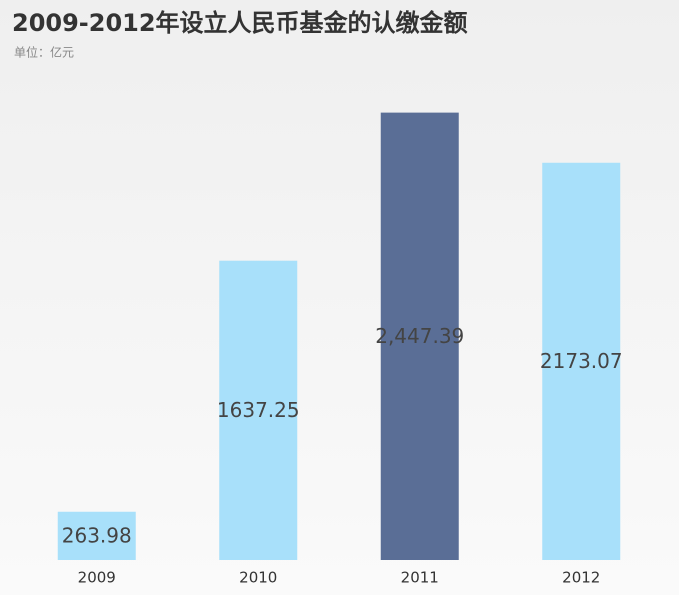  Describe the element at coordinates (97, 578) in the screenshot. I see `x-tick-label: 2009` at that location.